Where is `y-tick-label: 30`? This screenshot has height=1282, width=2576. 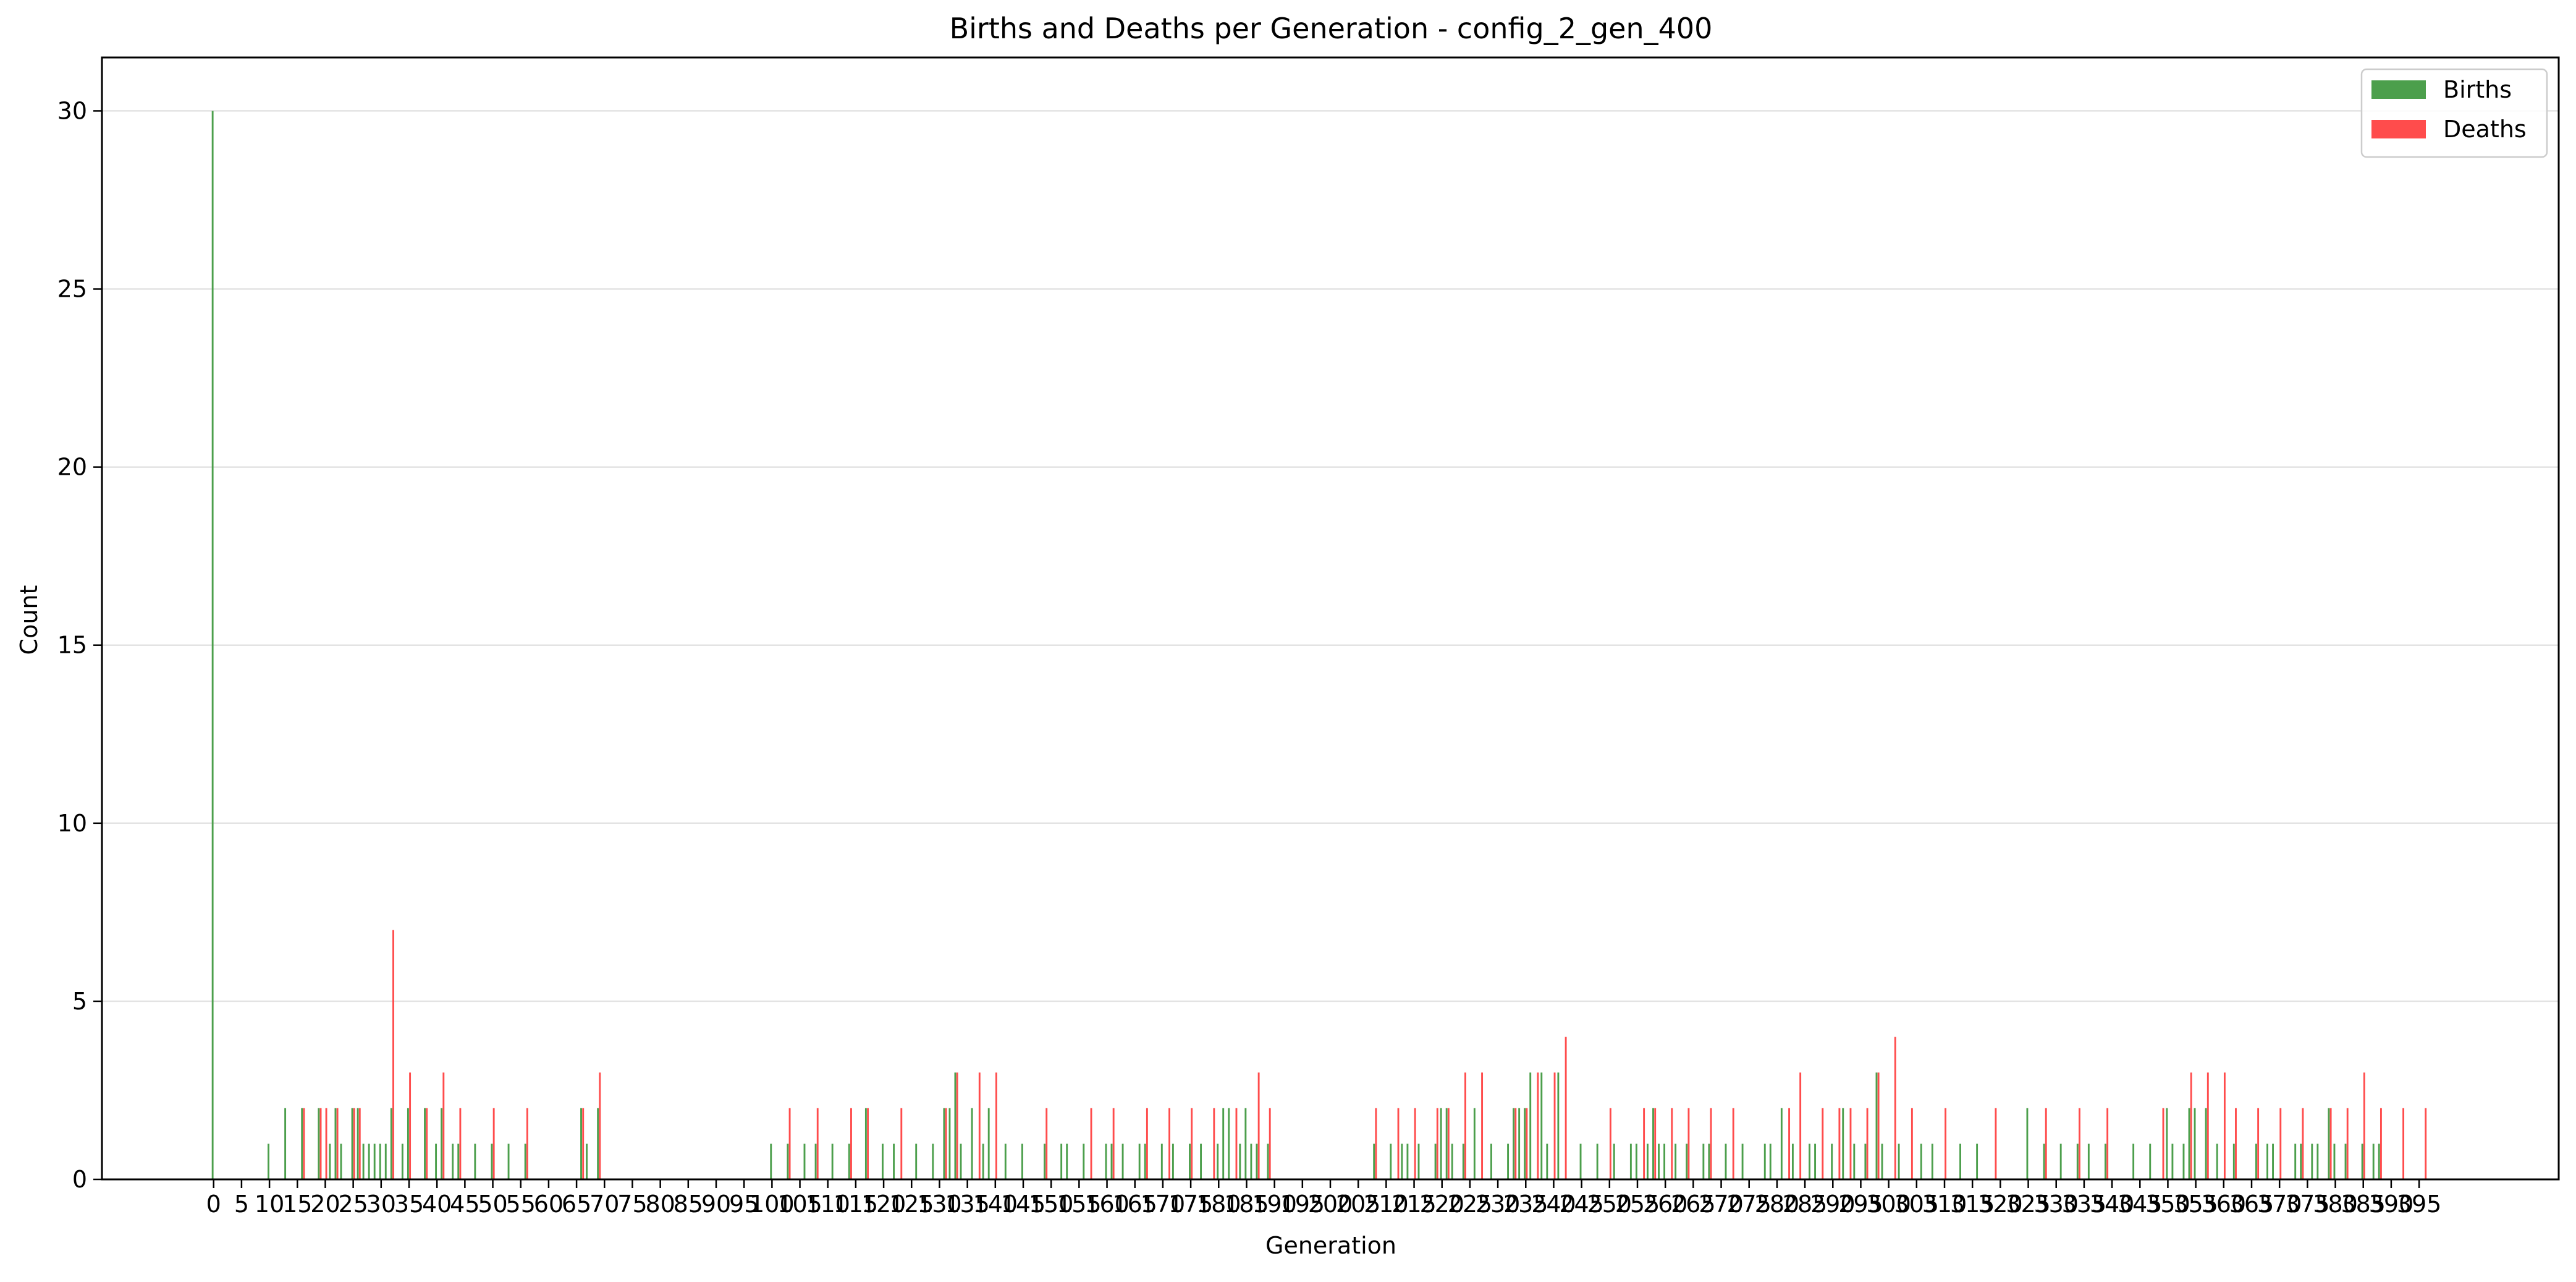 y-tick-label: 30 is located at coordinates (72, 111).